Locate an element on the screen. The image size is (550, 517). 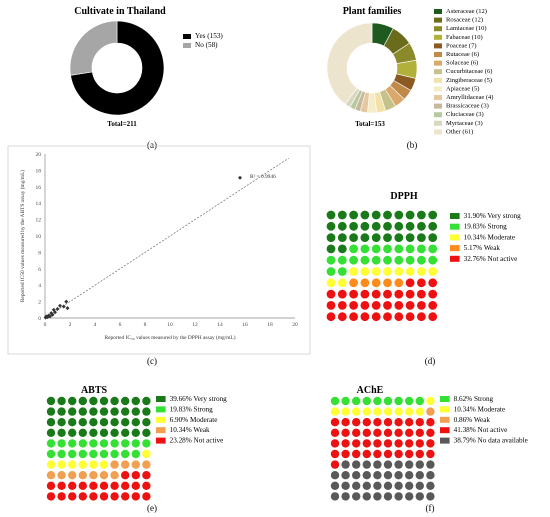
legend-f-label-4: 38.79% No data available is located at coordinates (491, 441).